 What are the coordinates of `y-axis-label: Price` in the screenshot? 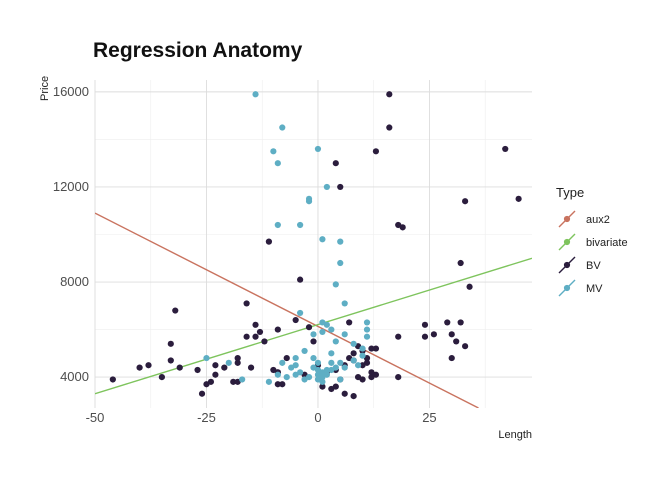 It's located at (45, 88).